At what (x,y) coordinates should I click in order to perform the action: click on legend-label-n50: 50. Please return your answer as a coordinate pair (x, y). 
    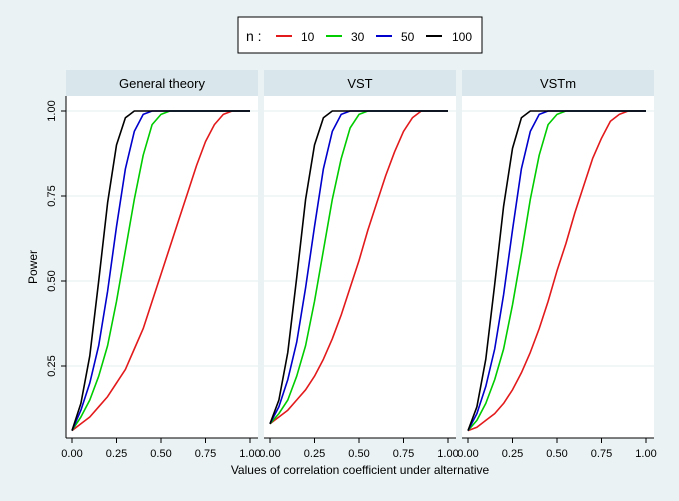
    Looking at the image, I should click on (408, 37).